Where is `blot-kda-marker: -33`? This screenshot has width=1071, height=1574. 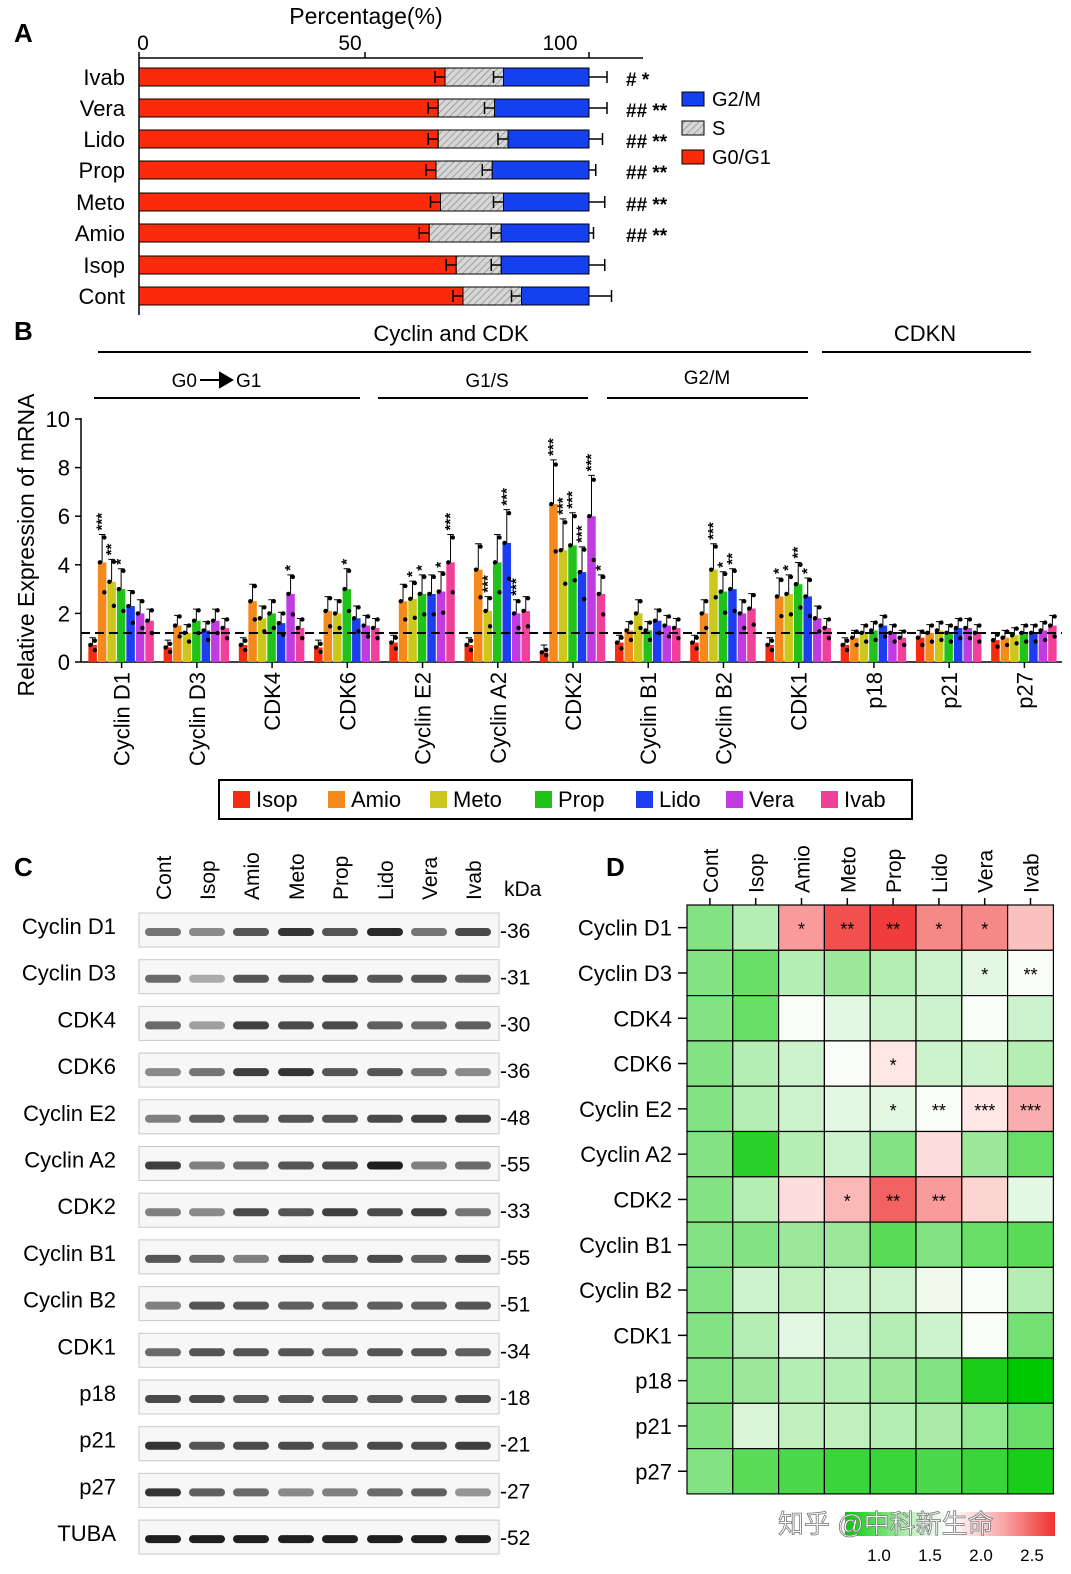 blot-kda-marker: -33 is located at coordinates (515, 1211).